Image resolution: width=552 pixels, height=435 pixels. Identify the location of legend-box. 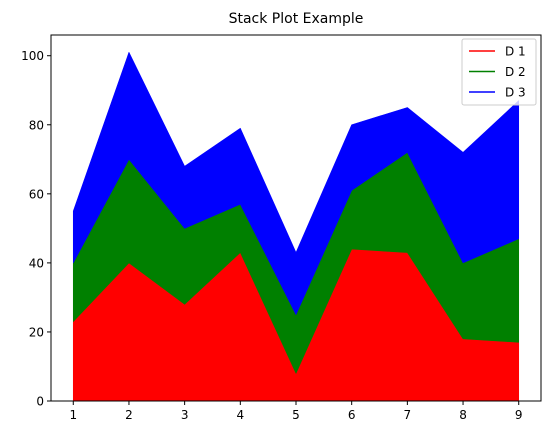
(499, 72).